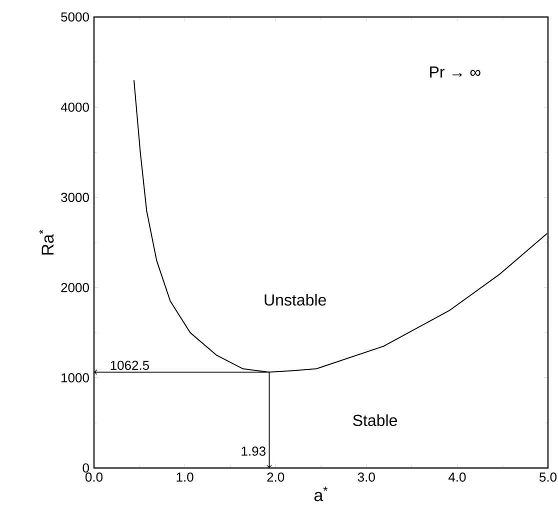  I want to click on x-tick-label: 4.0, so click(457, 477).